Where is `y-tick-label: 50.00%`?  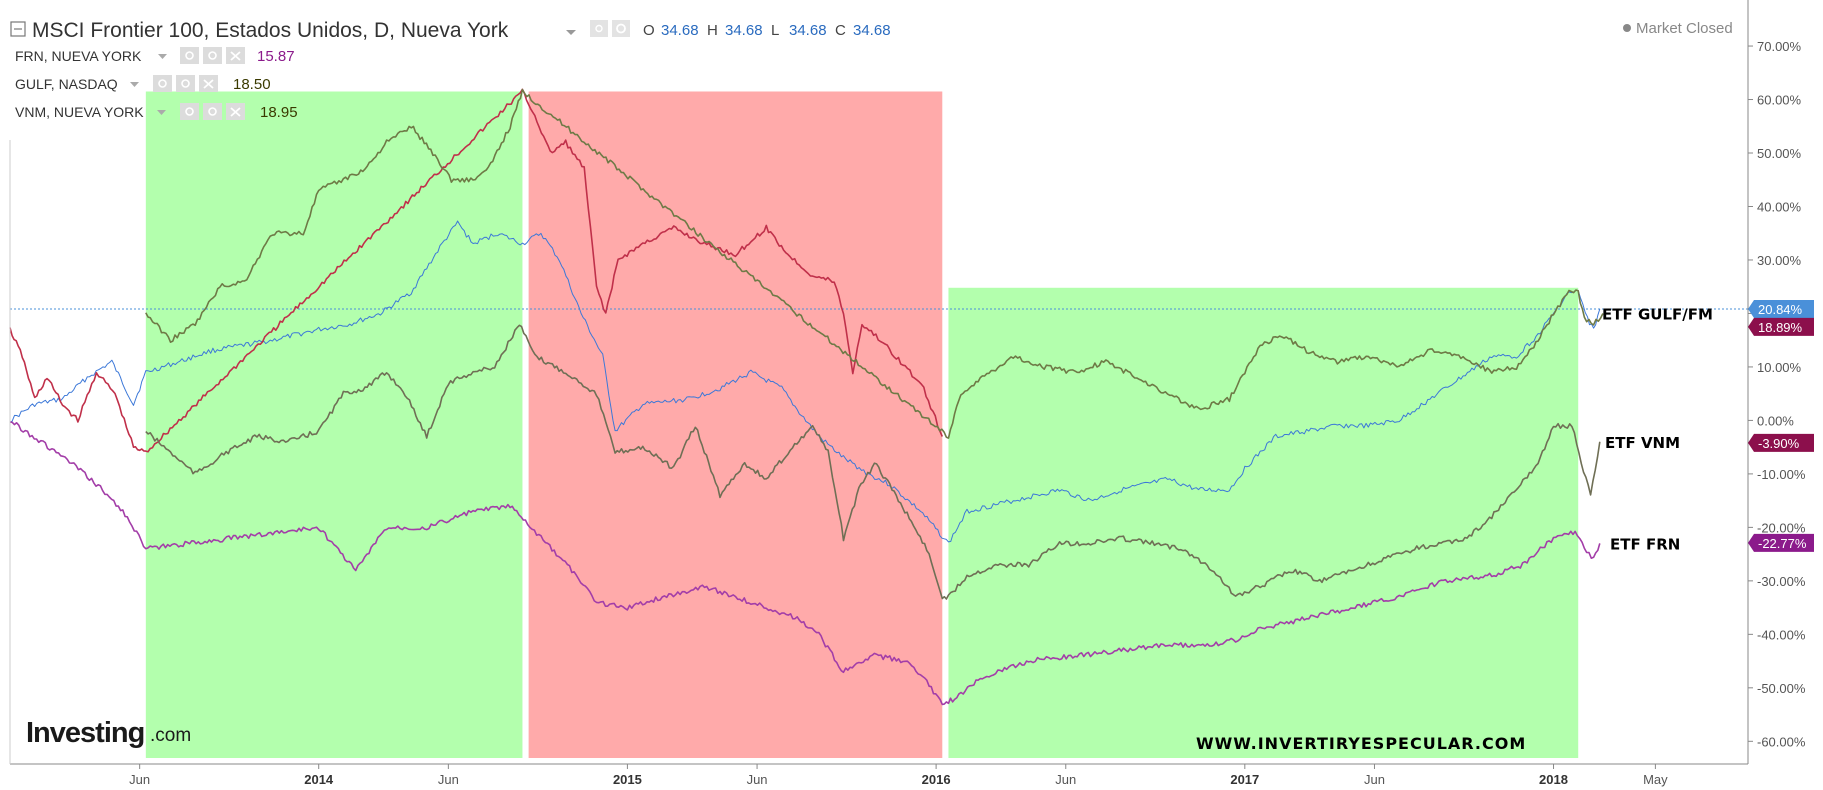 y-tick-label: 50.00% is located at coordinates (1779, 153).